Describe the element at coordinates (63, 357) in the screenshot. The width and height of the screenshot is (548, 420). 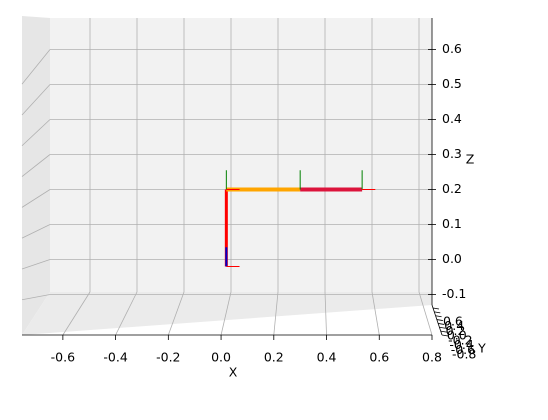
I see `x-tick-label: -0.6` at that location.